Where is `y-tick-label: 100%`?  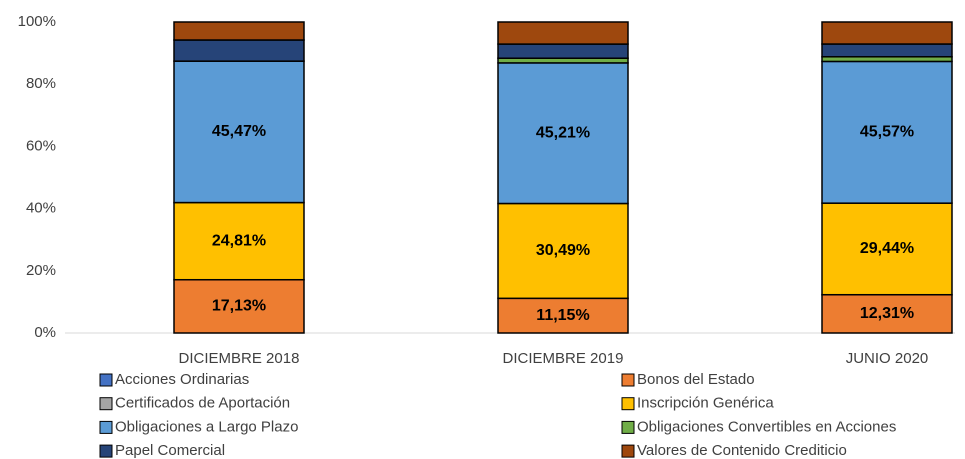
y-tick-label: 100% is located at coordinates (37, 21).